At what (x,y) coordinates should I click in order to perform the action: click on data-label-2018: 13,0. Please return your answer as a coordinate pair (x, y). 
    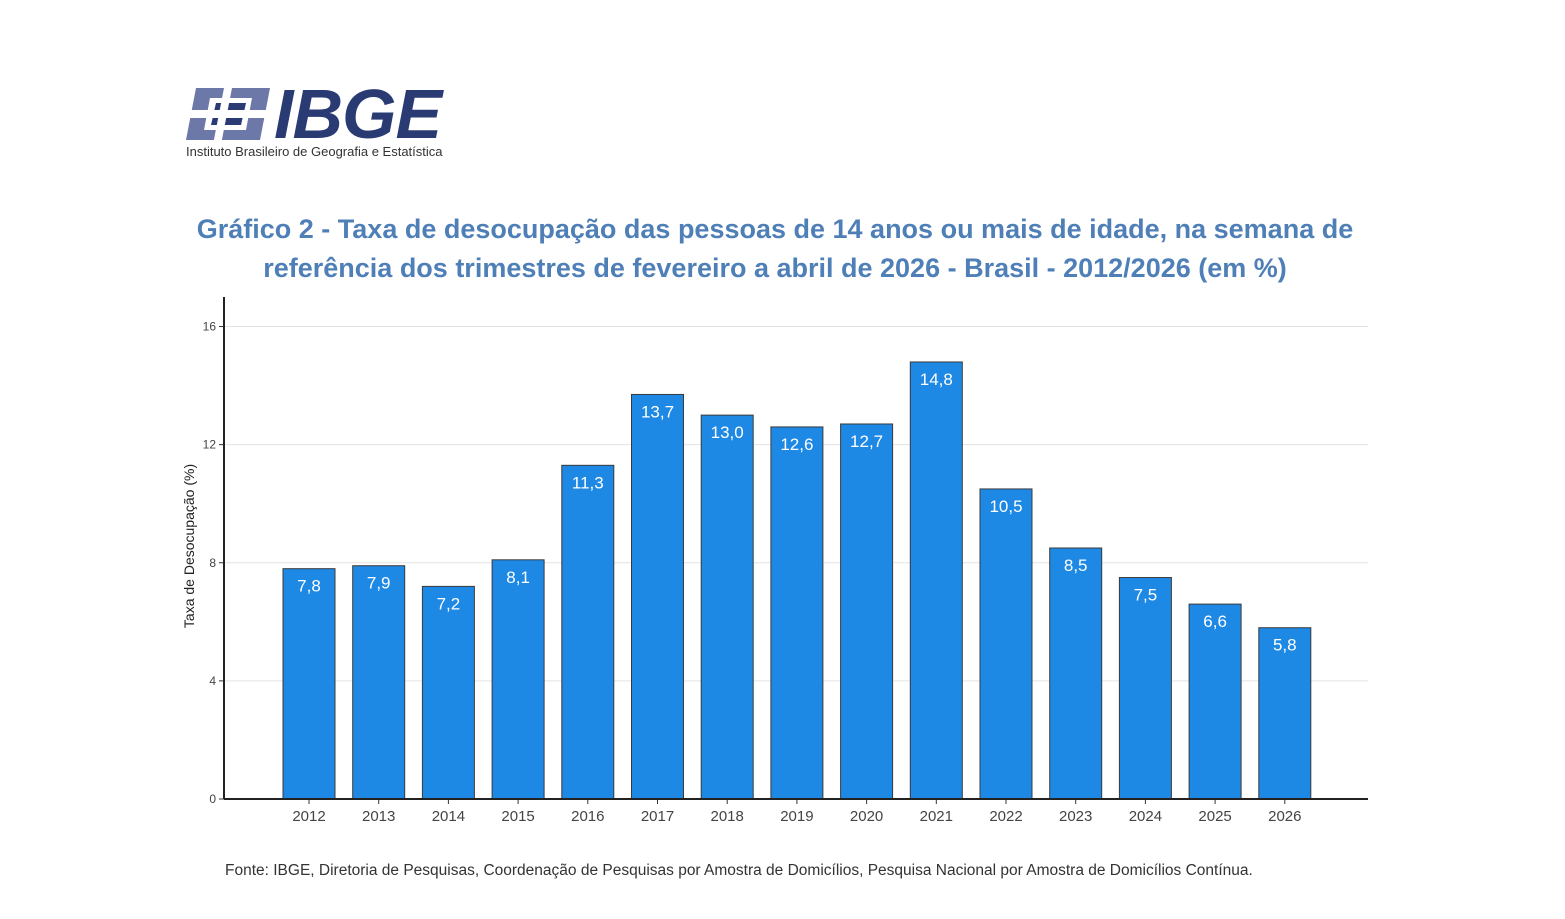
    Looking at the image, I should click on (727, 432).